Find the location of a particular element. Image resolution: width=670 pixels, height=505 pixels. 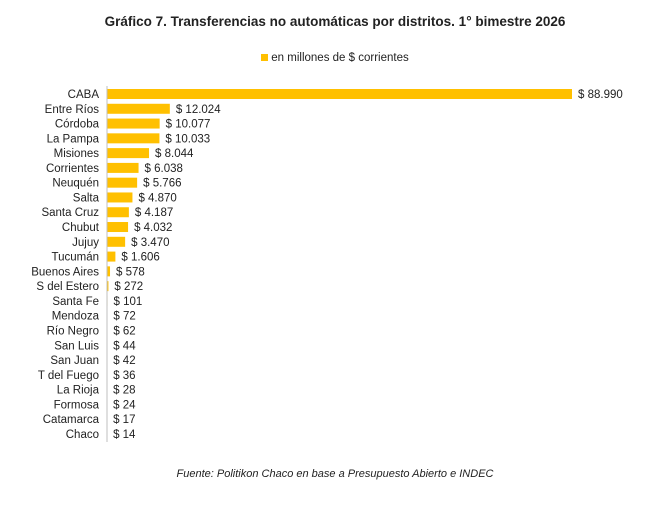

category-label: Formosa is located at coordinates (77, 405).